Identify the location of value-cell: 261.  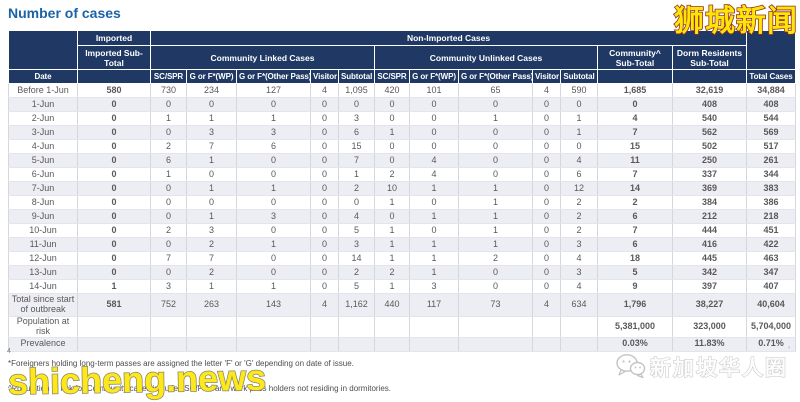
(771, 160).